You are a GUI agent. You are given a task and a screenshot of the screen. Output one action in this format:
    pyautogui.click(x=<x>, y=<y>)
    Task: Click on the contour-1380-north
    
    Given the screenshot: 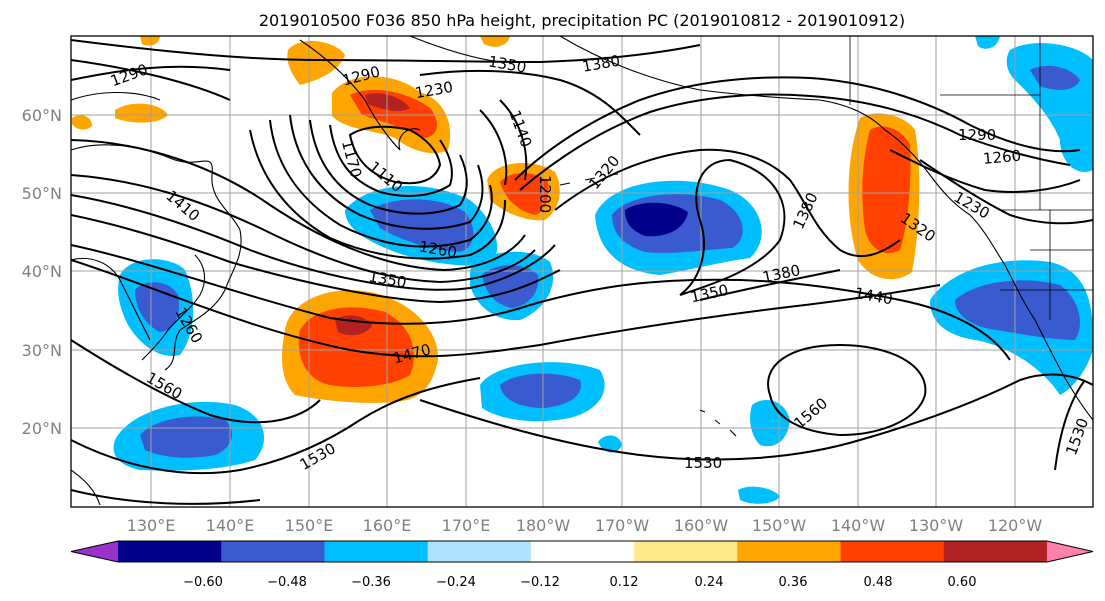 What is the action you would take?
    pyautogui.click(x=386, y=51)
    